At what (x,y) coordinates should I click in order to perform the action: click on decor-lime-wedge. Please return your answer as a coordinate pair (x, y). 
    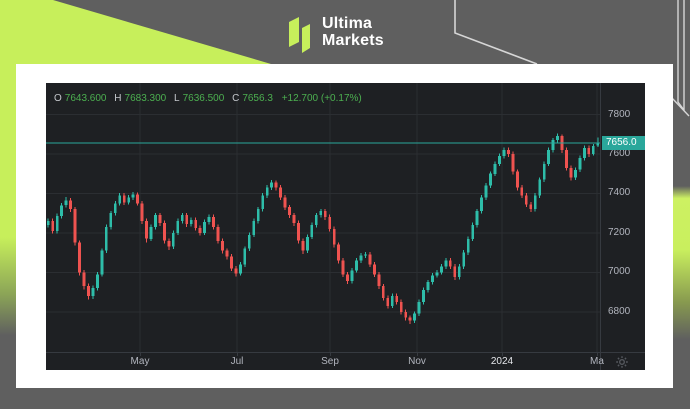
    Looking at the image, I should click on (135, 32).